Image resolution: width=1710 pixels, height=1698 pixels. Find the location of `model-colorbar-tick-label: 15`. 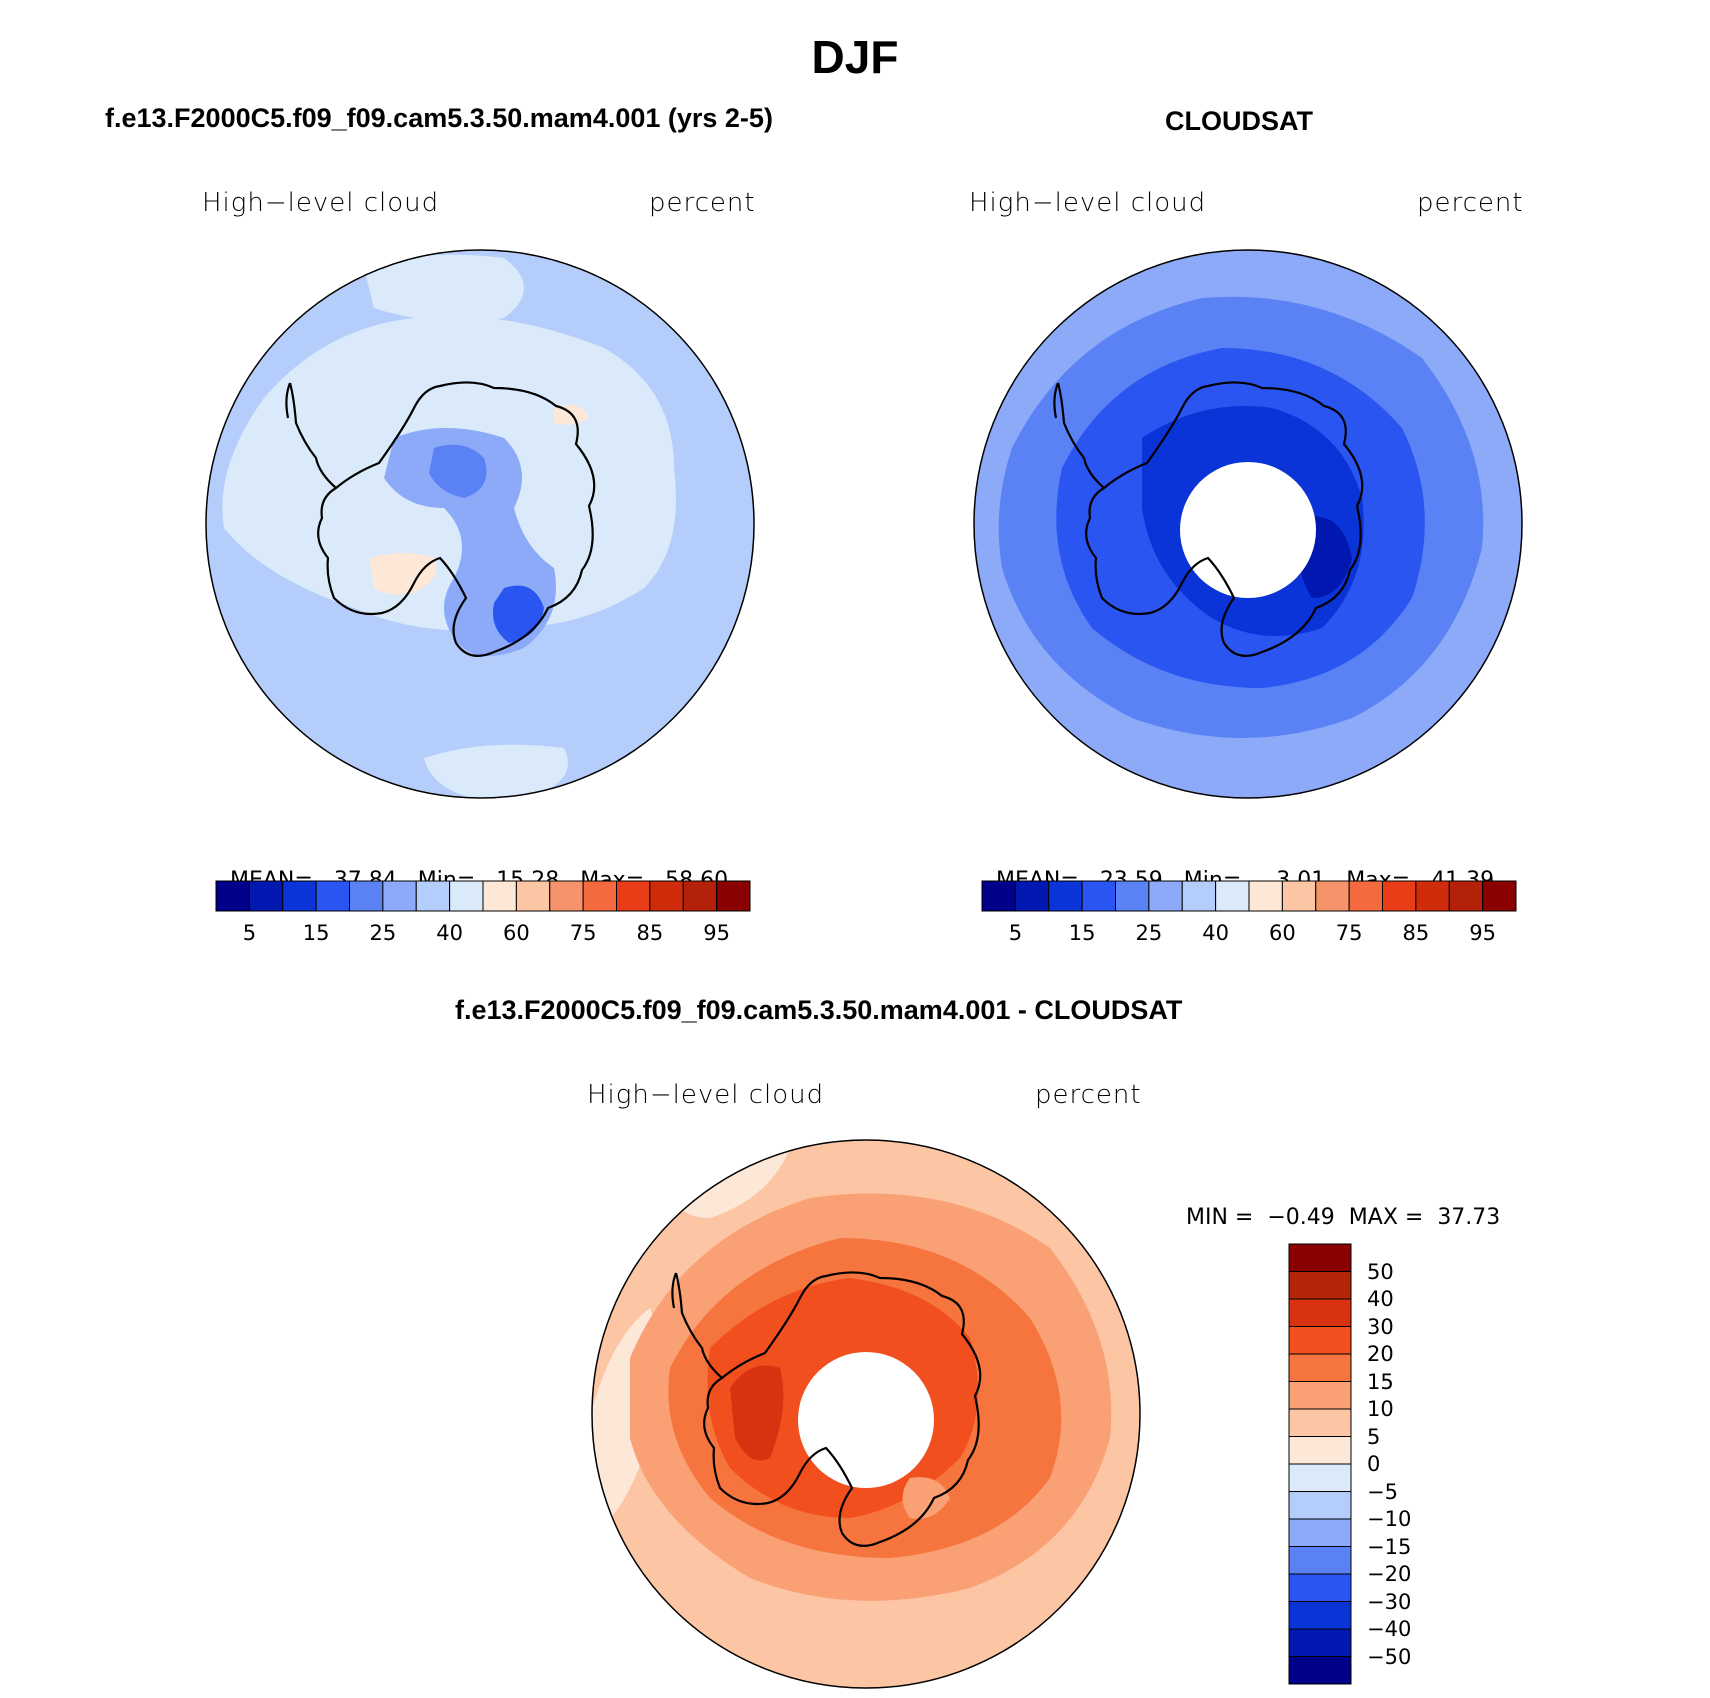

model-colorbar-tick-label: 15 is located at coordinates (316, 933).